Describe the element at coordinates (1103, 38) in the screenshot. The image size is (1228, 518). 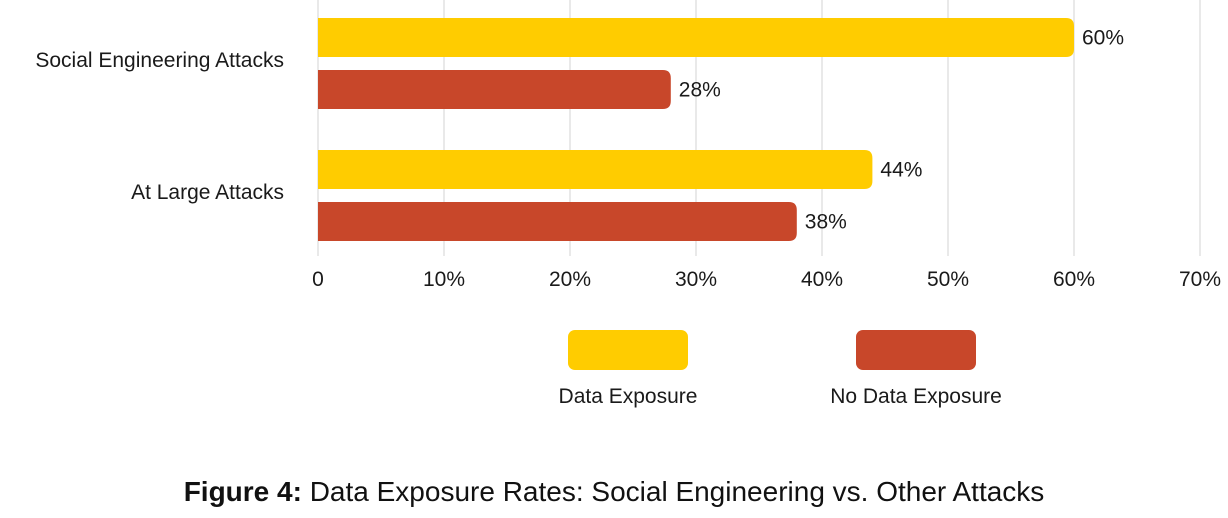
I see `bar-value-label: 60%` at that location.